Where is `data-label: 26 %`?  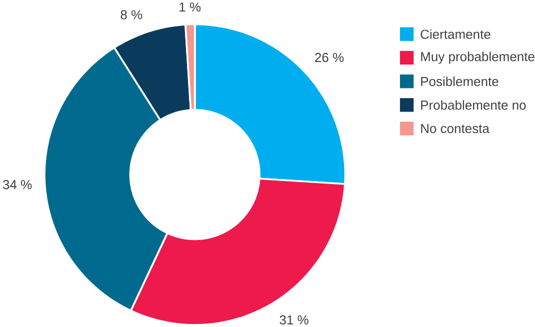 data-label: 26 % is located at coordinates (329, 57).